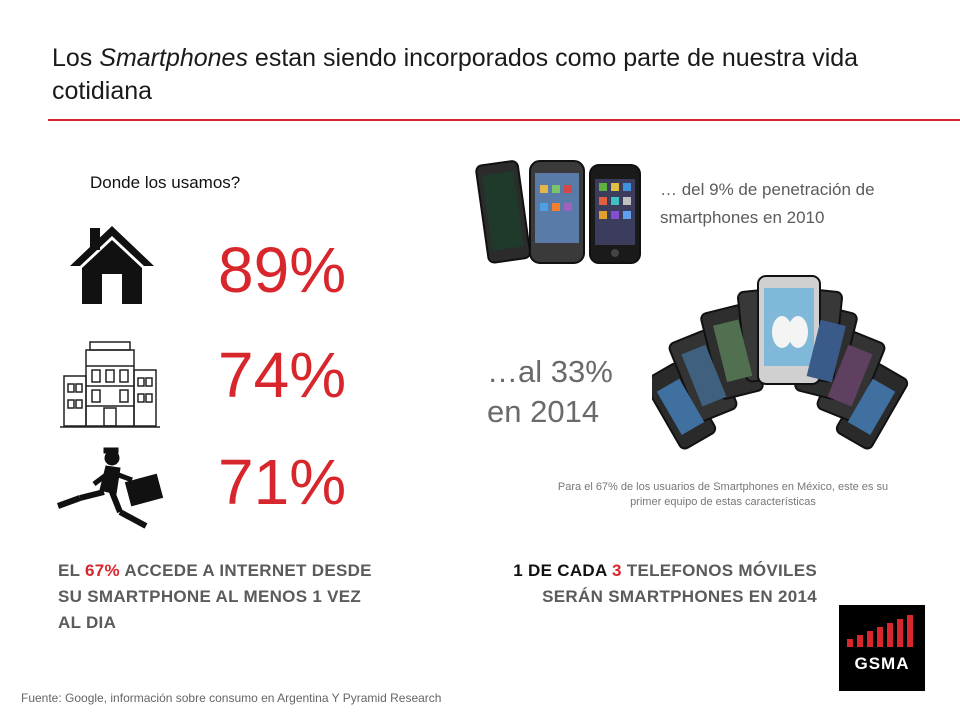 The image size is (960, 720). What do you see at coordinates (112, 265) in the screenshot?
I see `house-icon` at bounding box center [112, 265].